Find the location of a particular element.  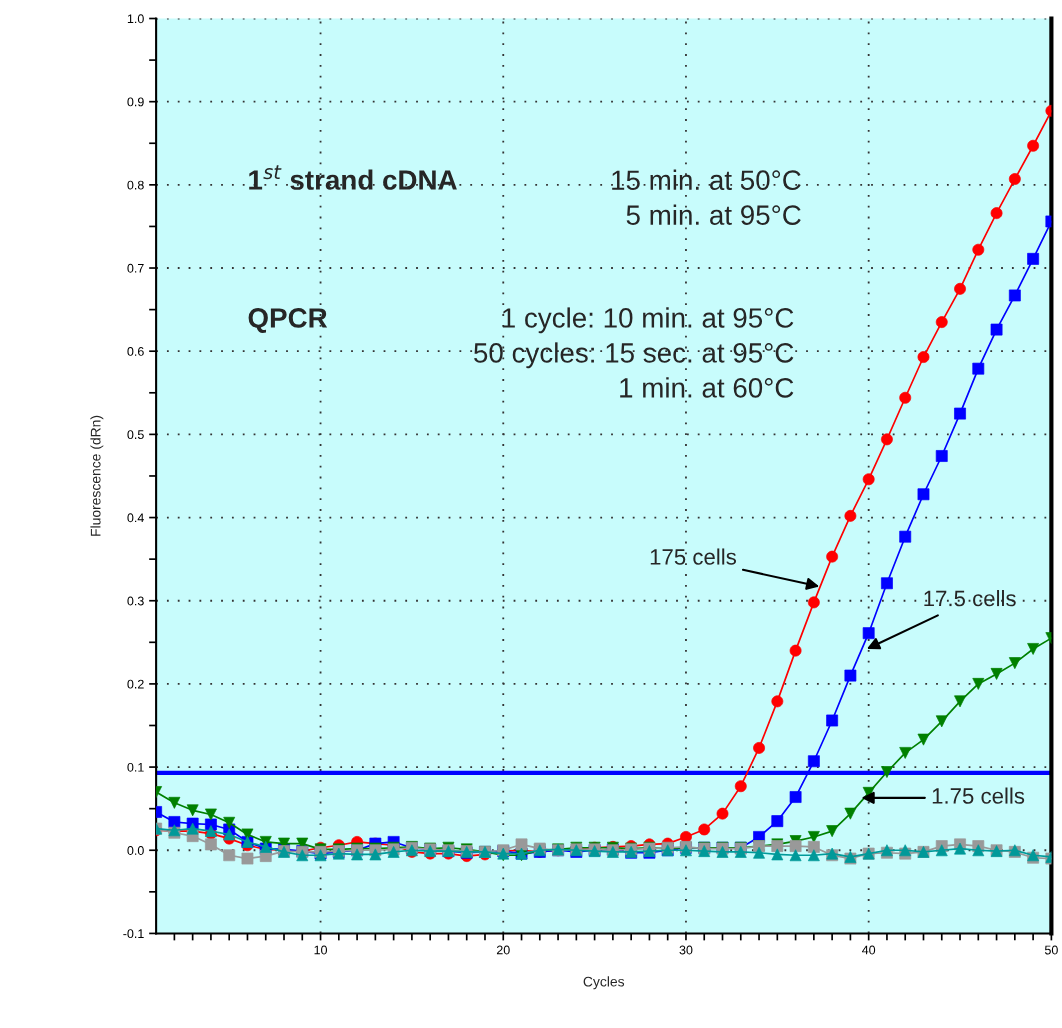

x-tick-label: 40 is located at coordinates (869, 950).